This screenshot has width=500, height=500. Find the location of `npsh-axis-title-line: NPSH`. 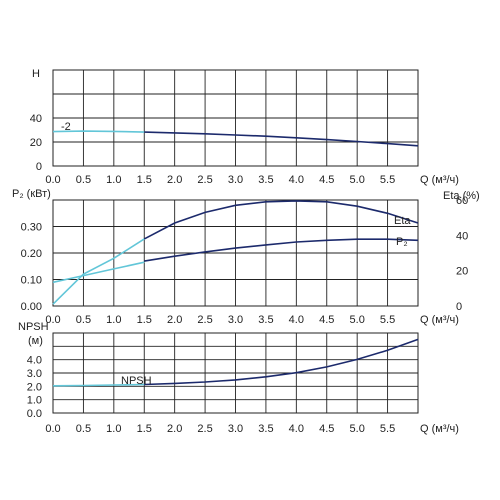

npsh-axis-title-line: NPSH is located at coordinates (33, 327).